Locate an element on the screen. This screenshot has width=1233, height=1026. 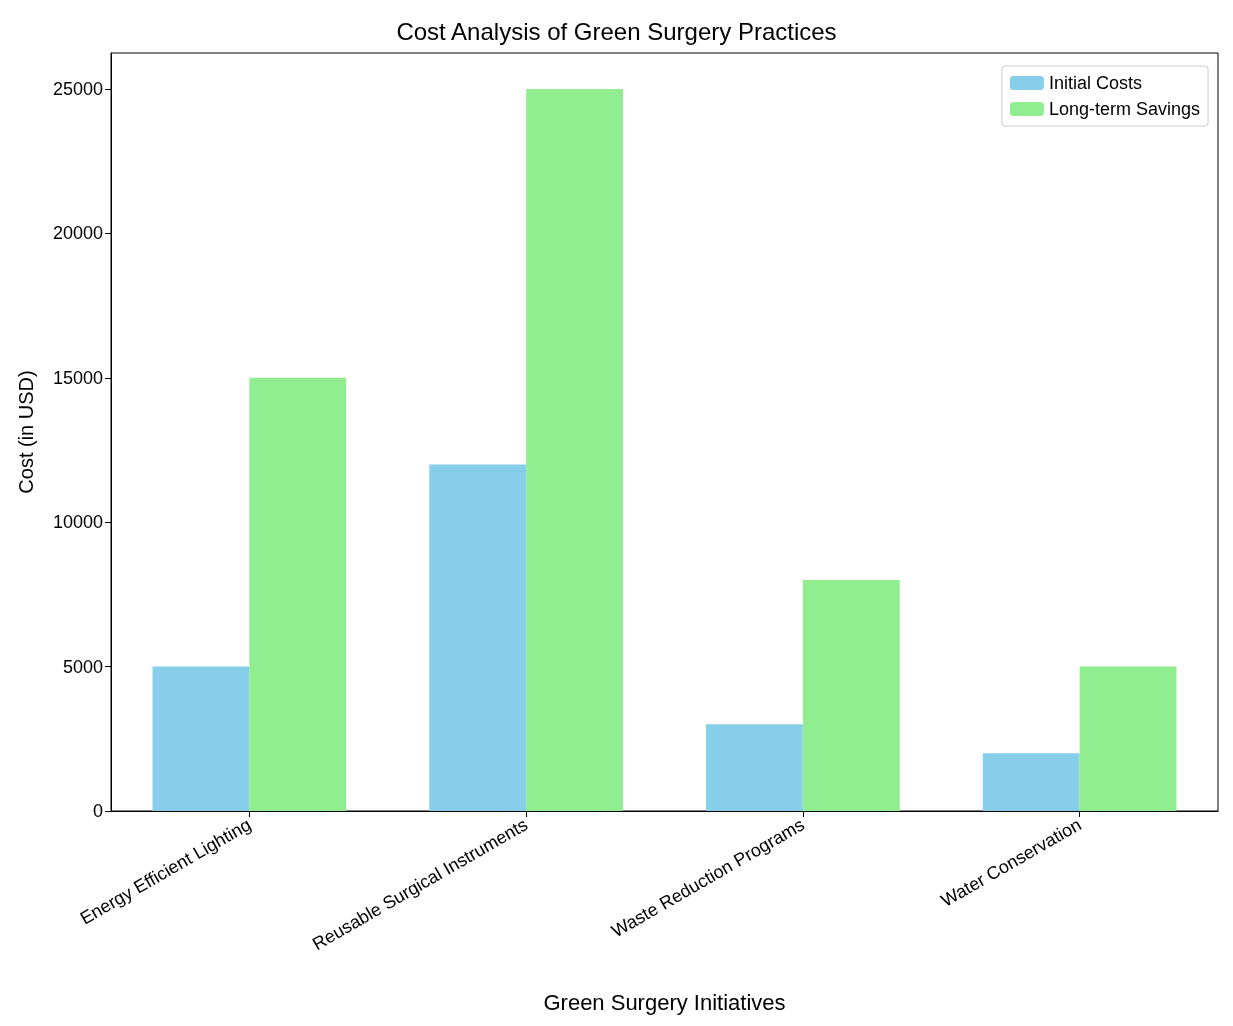
chart-title: Cost Analysis of Green Surgery Practices is located at coordinates (616, 31).